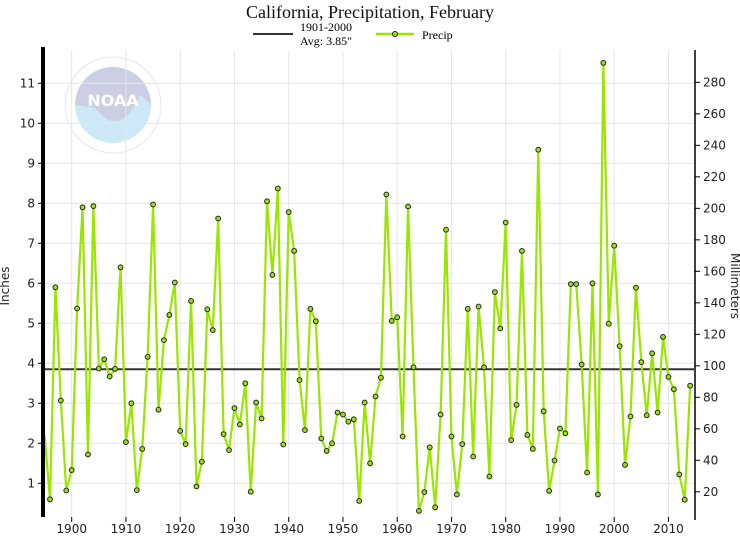 This screenshot has width=740, height=550. What do you see at coordinates (437, 35) in the screenshot?
I see `legend-precip-label: Precip` at bounding box center [437, 35].